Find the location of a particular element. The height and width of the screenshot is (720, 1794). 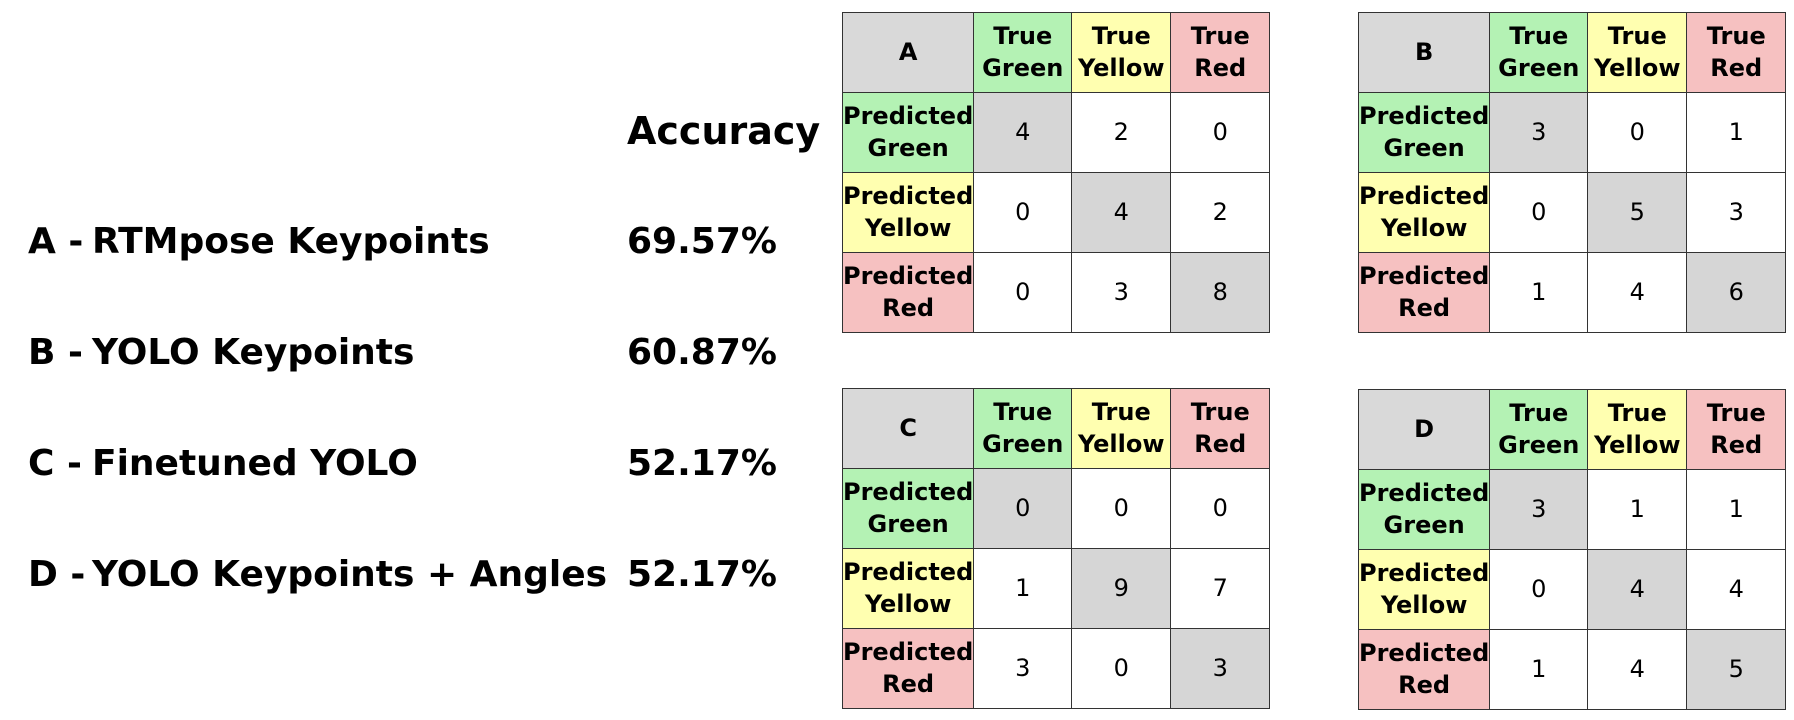

model-name: RTMpose Keypoints is located at coordinates (291, 241).